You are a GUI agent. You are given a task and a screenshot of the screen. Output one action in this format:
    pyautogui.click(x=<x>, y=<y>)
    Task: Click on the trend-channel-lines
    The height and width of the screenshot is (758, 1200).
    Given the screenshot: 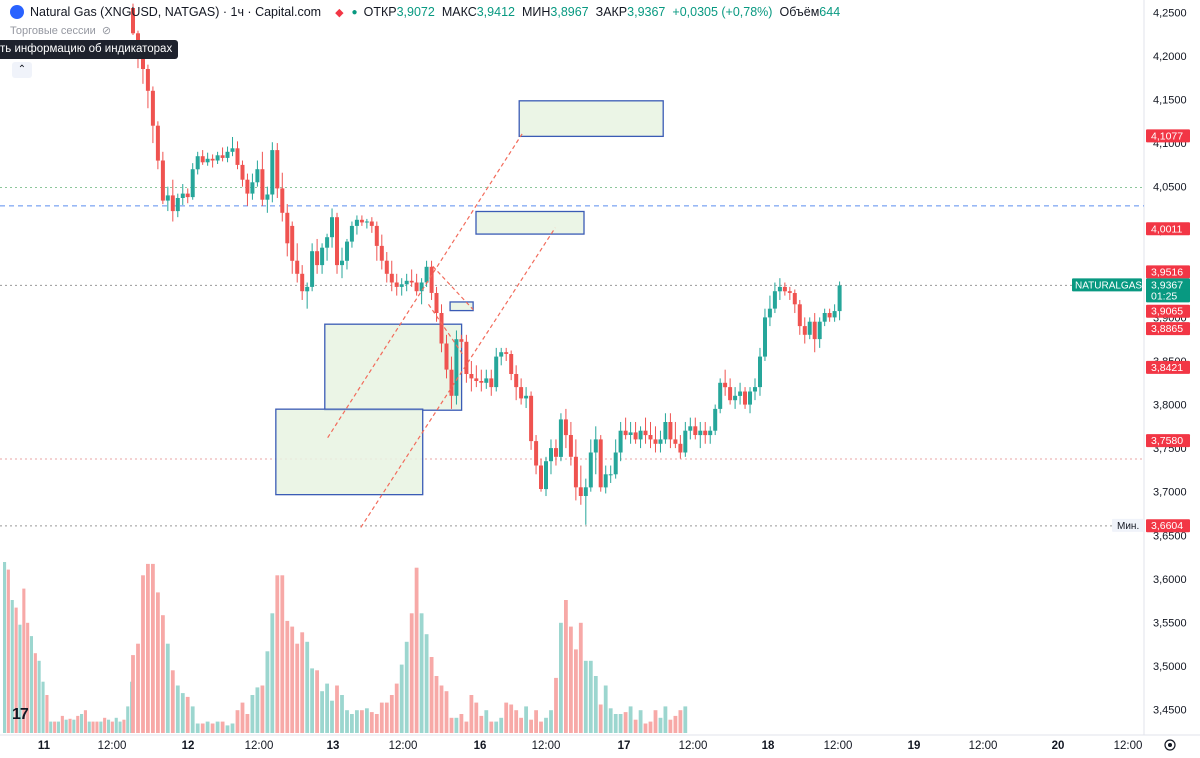 What is the action you would take?
    pyautogui.click(x=441, y=330)
    